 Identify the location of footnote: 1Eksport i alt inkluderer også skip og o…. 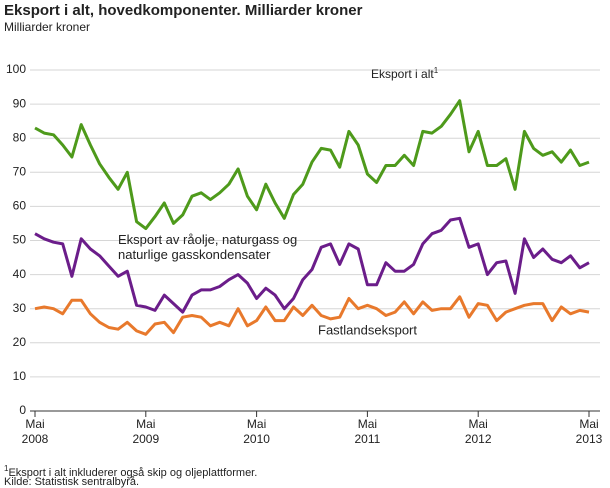
(130, 471).